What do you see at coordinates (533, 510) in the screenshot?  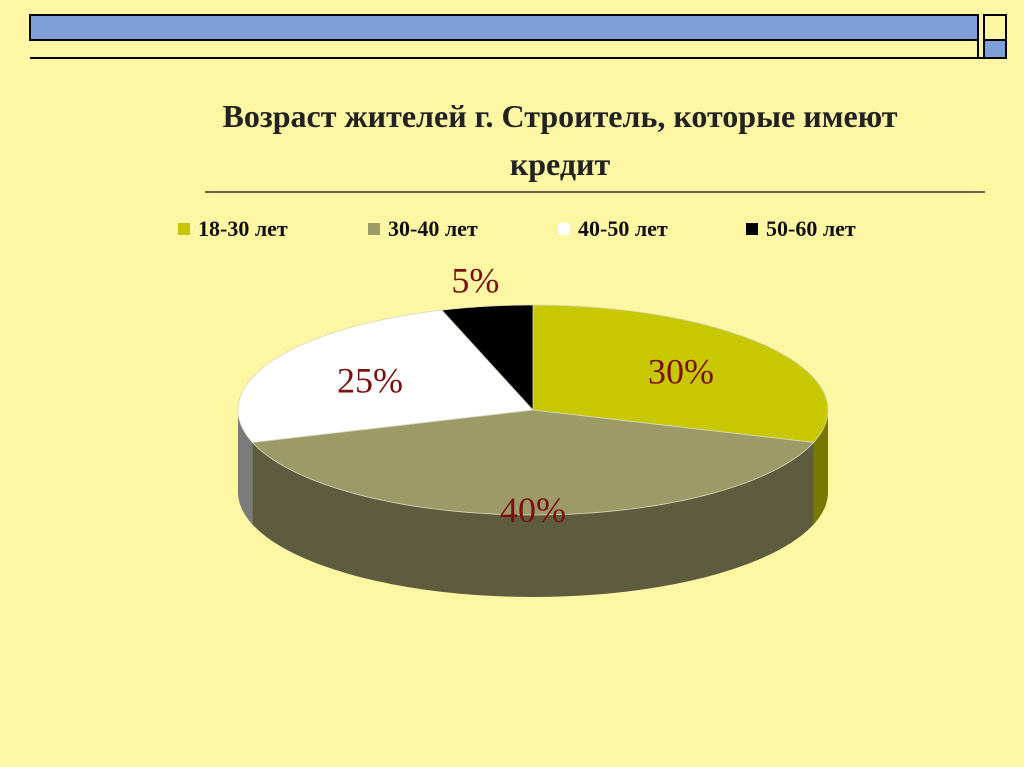 I see `data-label: 40%` at bounding box center [533, 510].